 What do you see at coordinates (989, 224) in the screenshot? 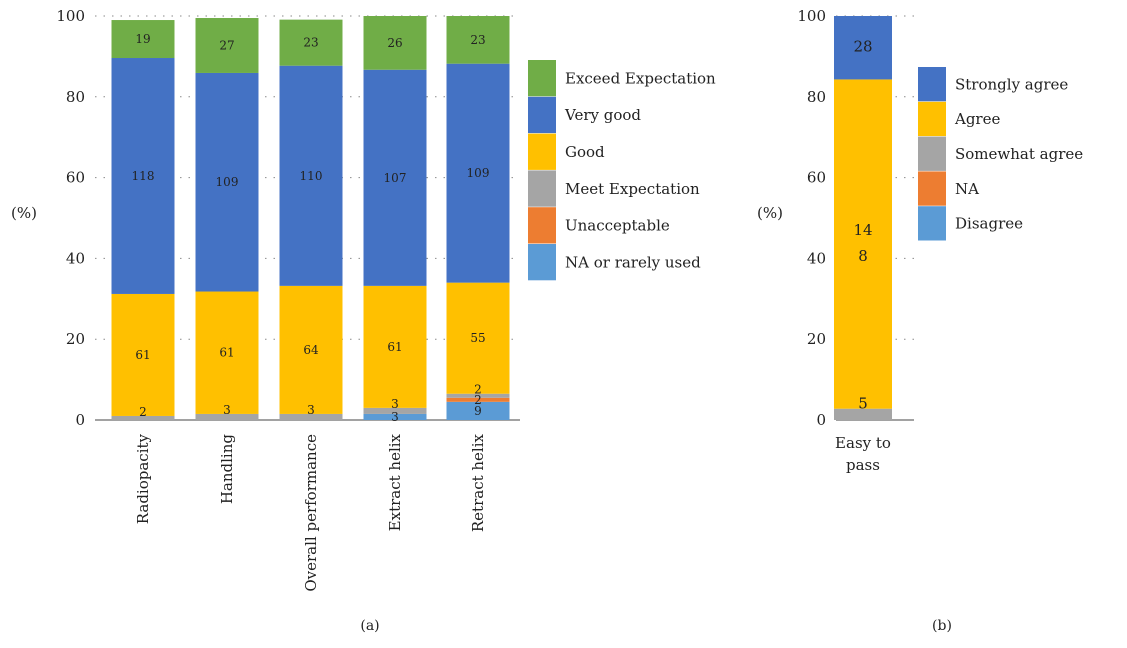
I see `legend-label: Disagree` at bounding box center [989, 224].